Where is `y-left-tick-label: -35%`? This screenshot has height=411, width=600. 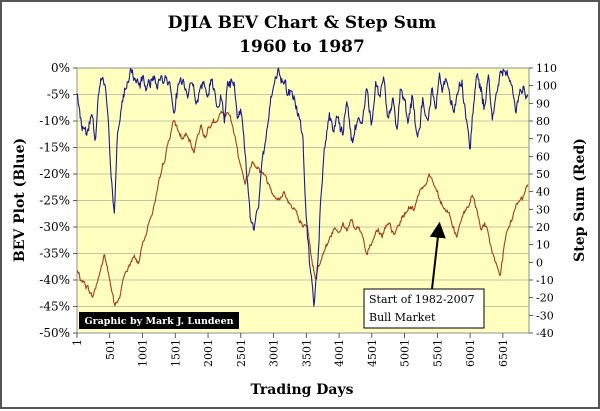
y-left-tick-label: -35% is located at coordinates (54, 254).